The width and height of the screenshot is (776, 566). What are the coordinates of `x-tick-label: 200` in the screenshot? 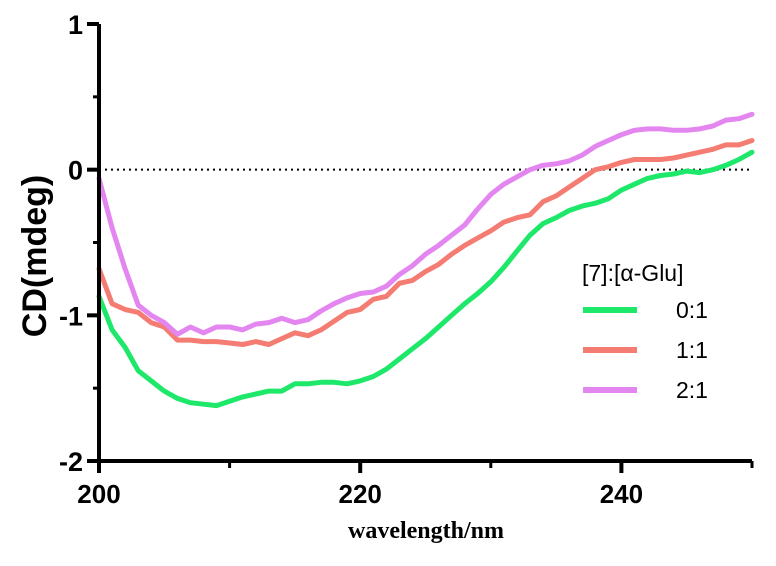 It's located at (98, 494).